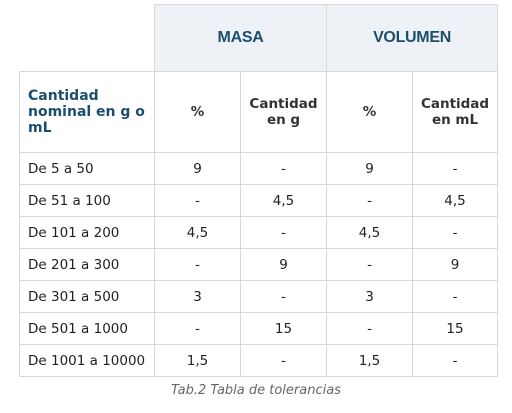  Describe the element at coordinates (197, 296) in the screenshot. I see `masa-percent-cell: 3` at that location.